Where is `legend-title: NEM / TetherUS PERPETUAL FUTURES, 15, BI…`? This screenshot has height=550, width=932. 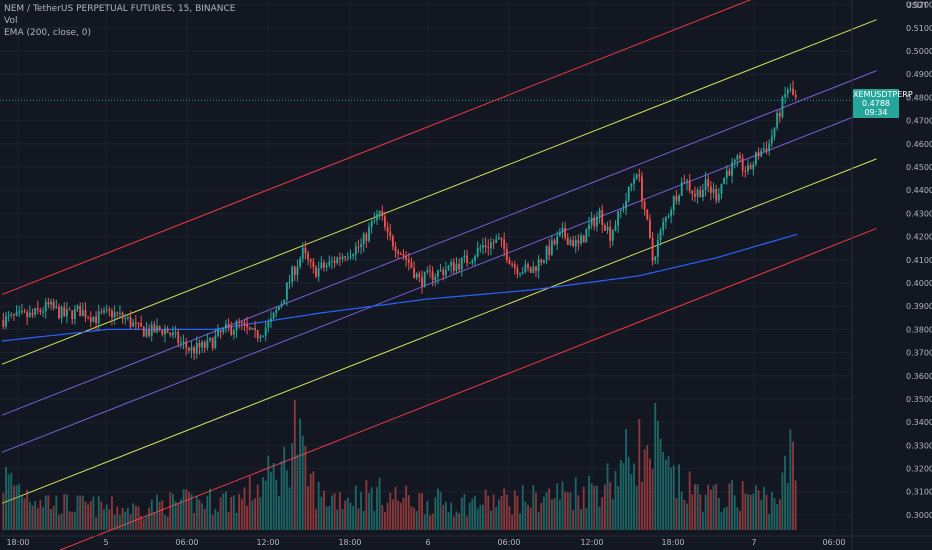 legend-title: NEM / TetherUS PERPETUAL FUTURES, 15, BI… is located at coordinates (120, 9).